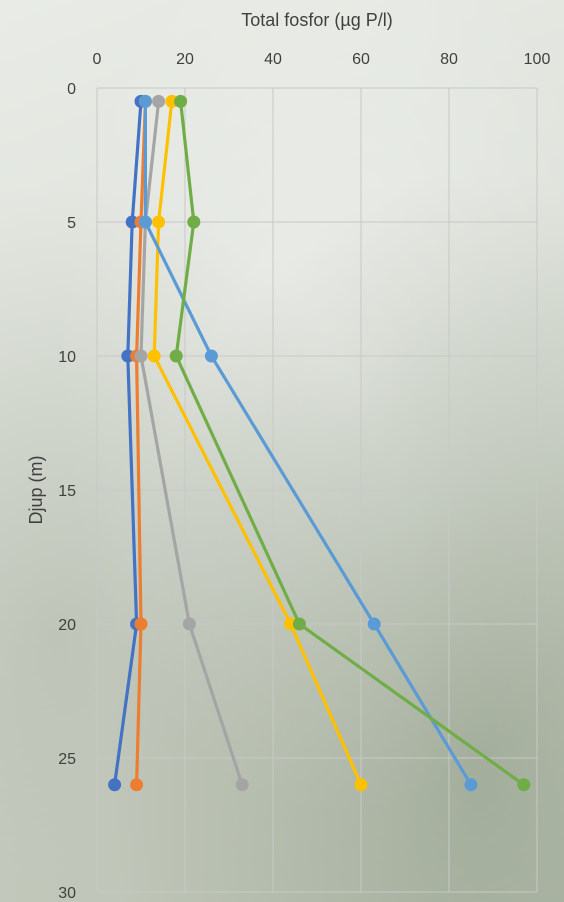 This screenshot has width=564, height=902. I want to click on y-tick-label: 15, so click(67, 491).